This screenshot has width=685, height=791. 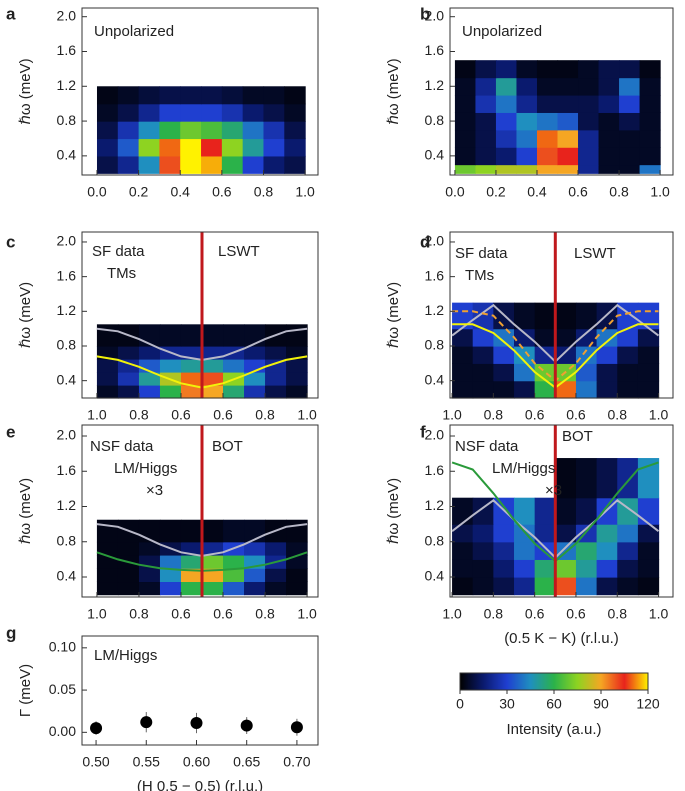 What do you see at coordinates (67, 120) in the screenshot?
I see `y-tick-label: 0.8` at bounding box center [67, 120].